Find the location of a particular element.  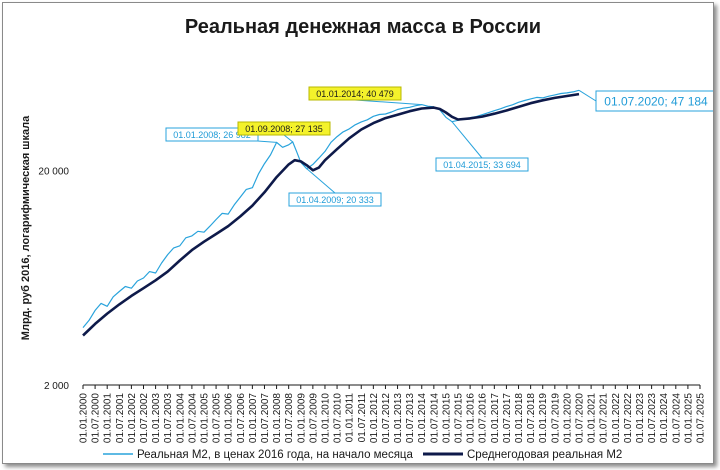

annotation-label: 01.04.2009; 20 333 is located at coordinates (335, 200).